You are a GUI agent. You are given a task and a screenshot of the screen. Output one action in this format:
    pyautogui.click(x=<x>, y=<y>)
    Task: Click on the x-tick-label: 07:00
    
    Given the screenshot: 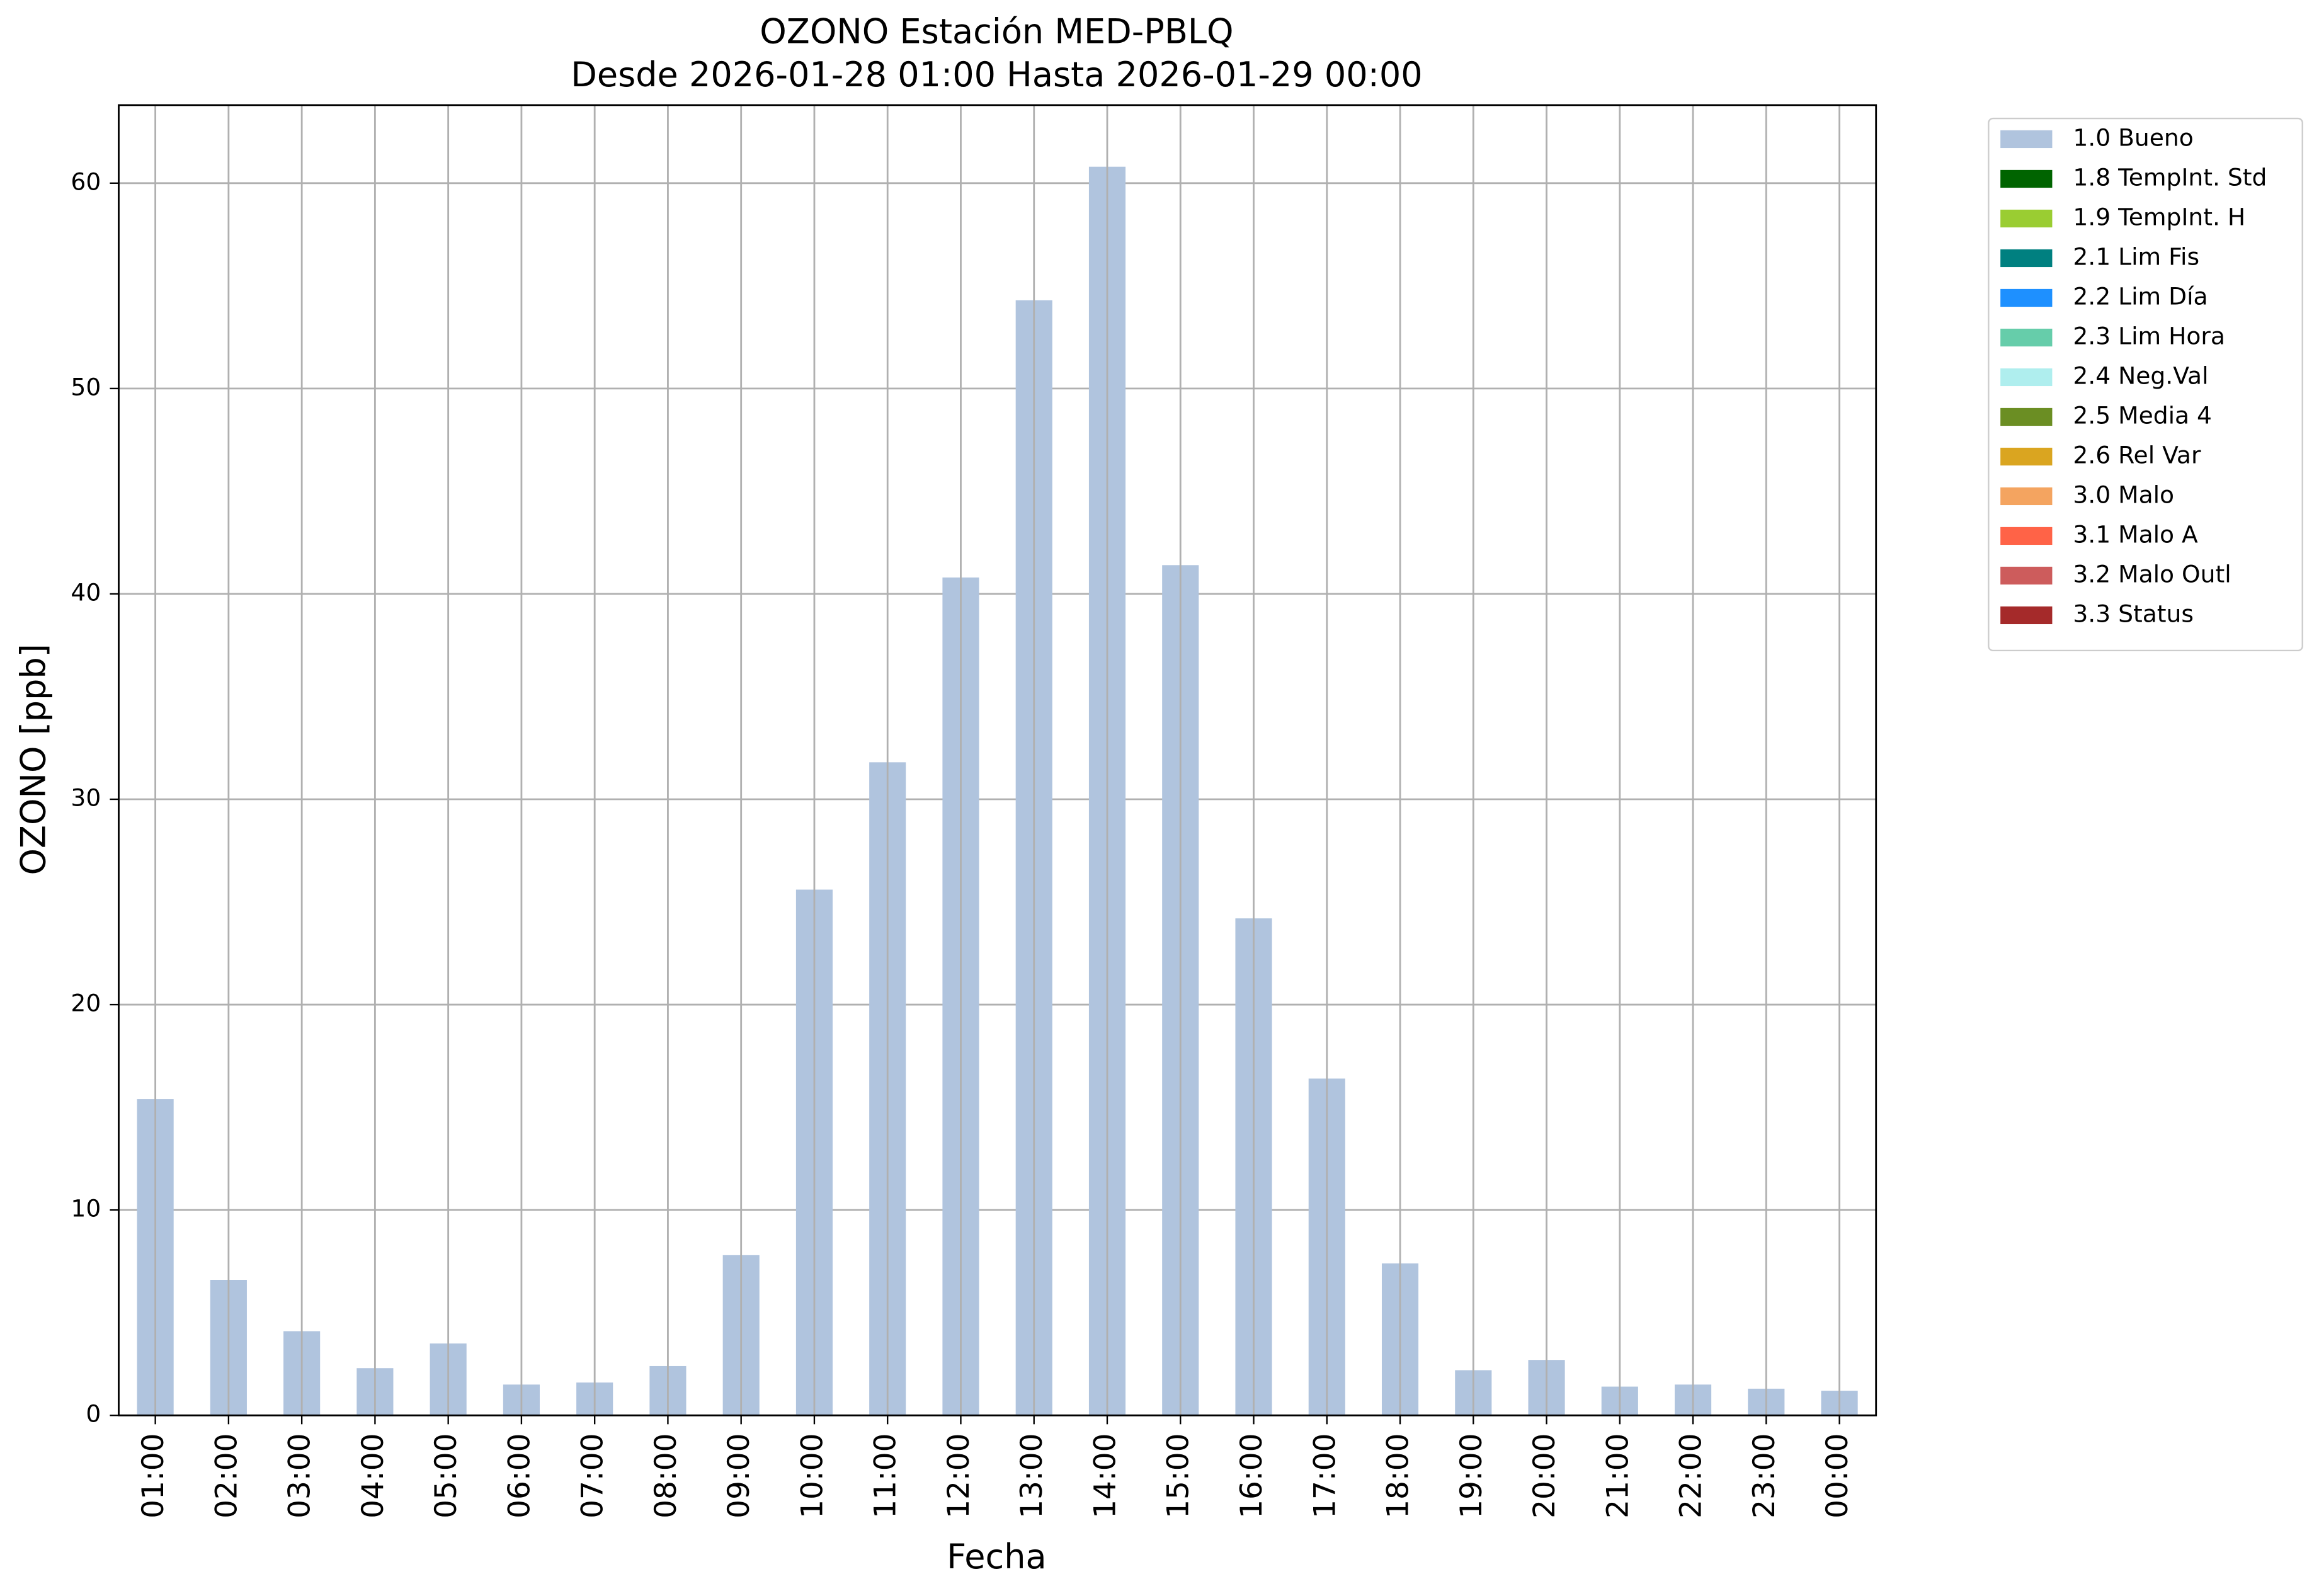 What is the action you would take?
    pyautogui.click(x=593, y=1475)
    